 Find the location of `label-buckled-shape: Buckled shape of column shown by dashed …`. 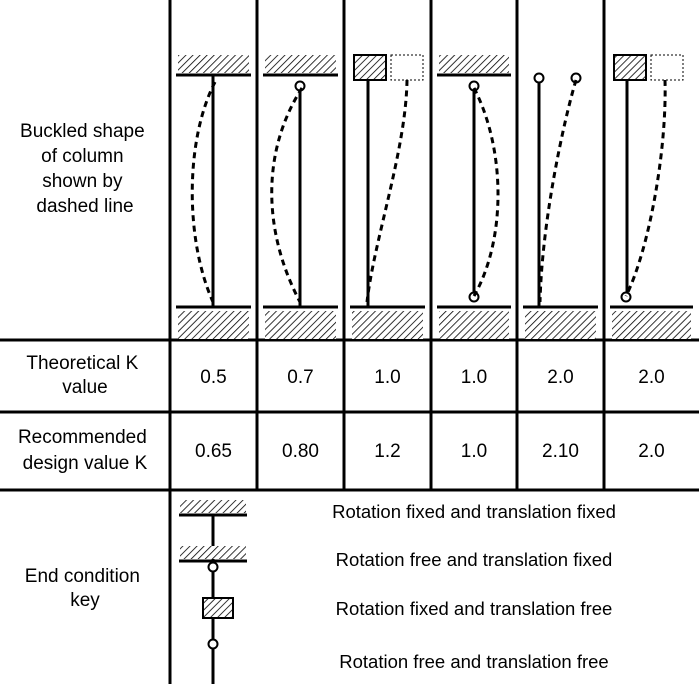

label-buckled-shape: Buckled shape of column shown by dashed … is located at coordinates (85, 169).